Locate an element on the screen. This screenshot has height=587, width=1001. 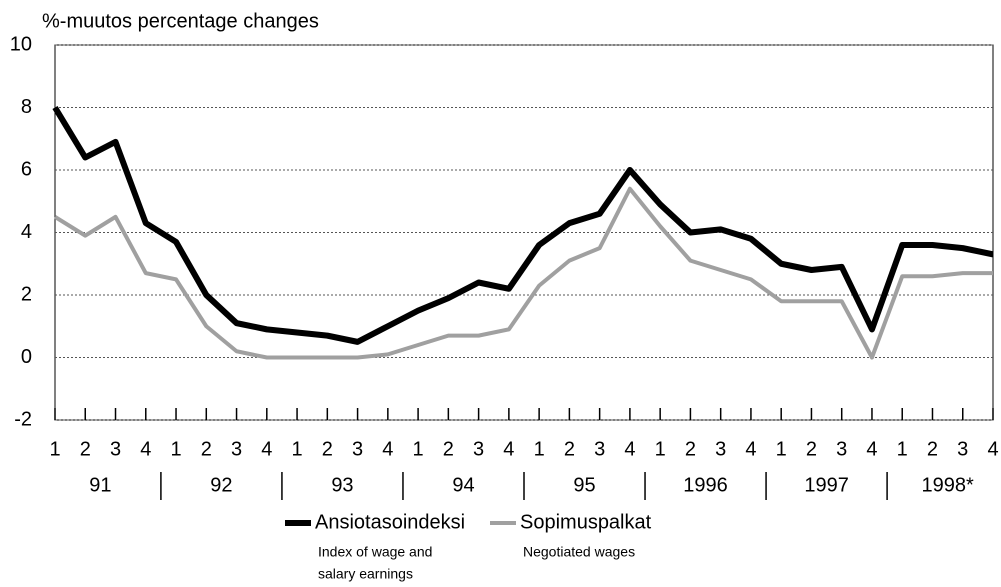
y-tick-label: 2 is located at coordinates (26, 294).